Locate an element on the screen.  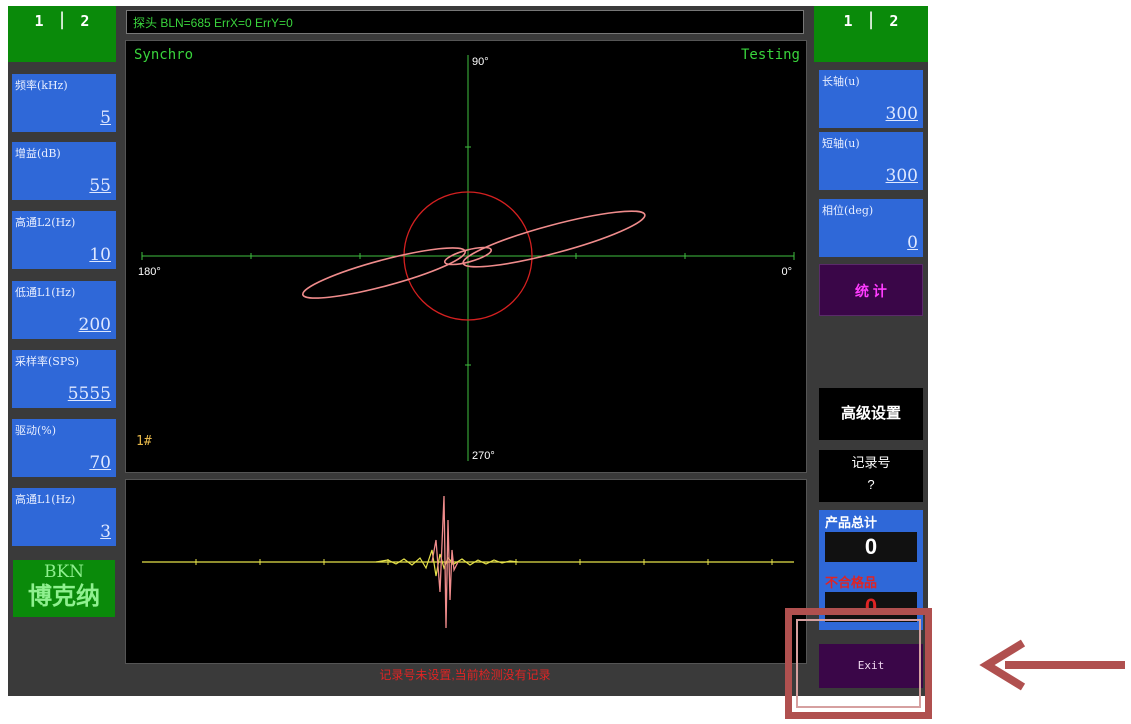
record-label: 记录号 is located at coordinates (871, 462).